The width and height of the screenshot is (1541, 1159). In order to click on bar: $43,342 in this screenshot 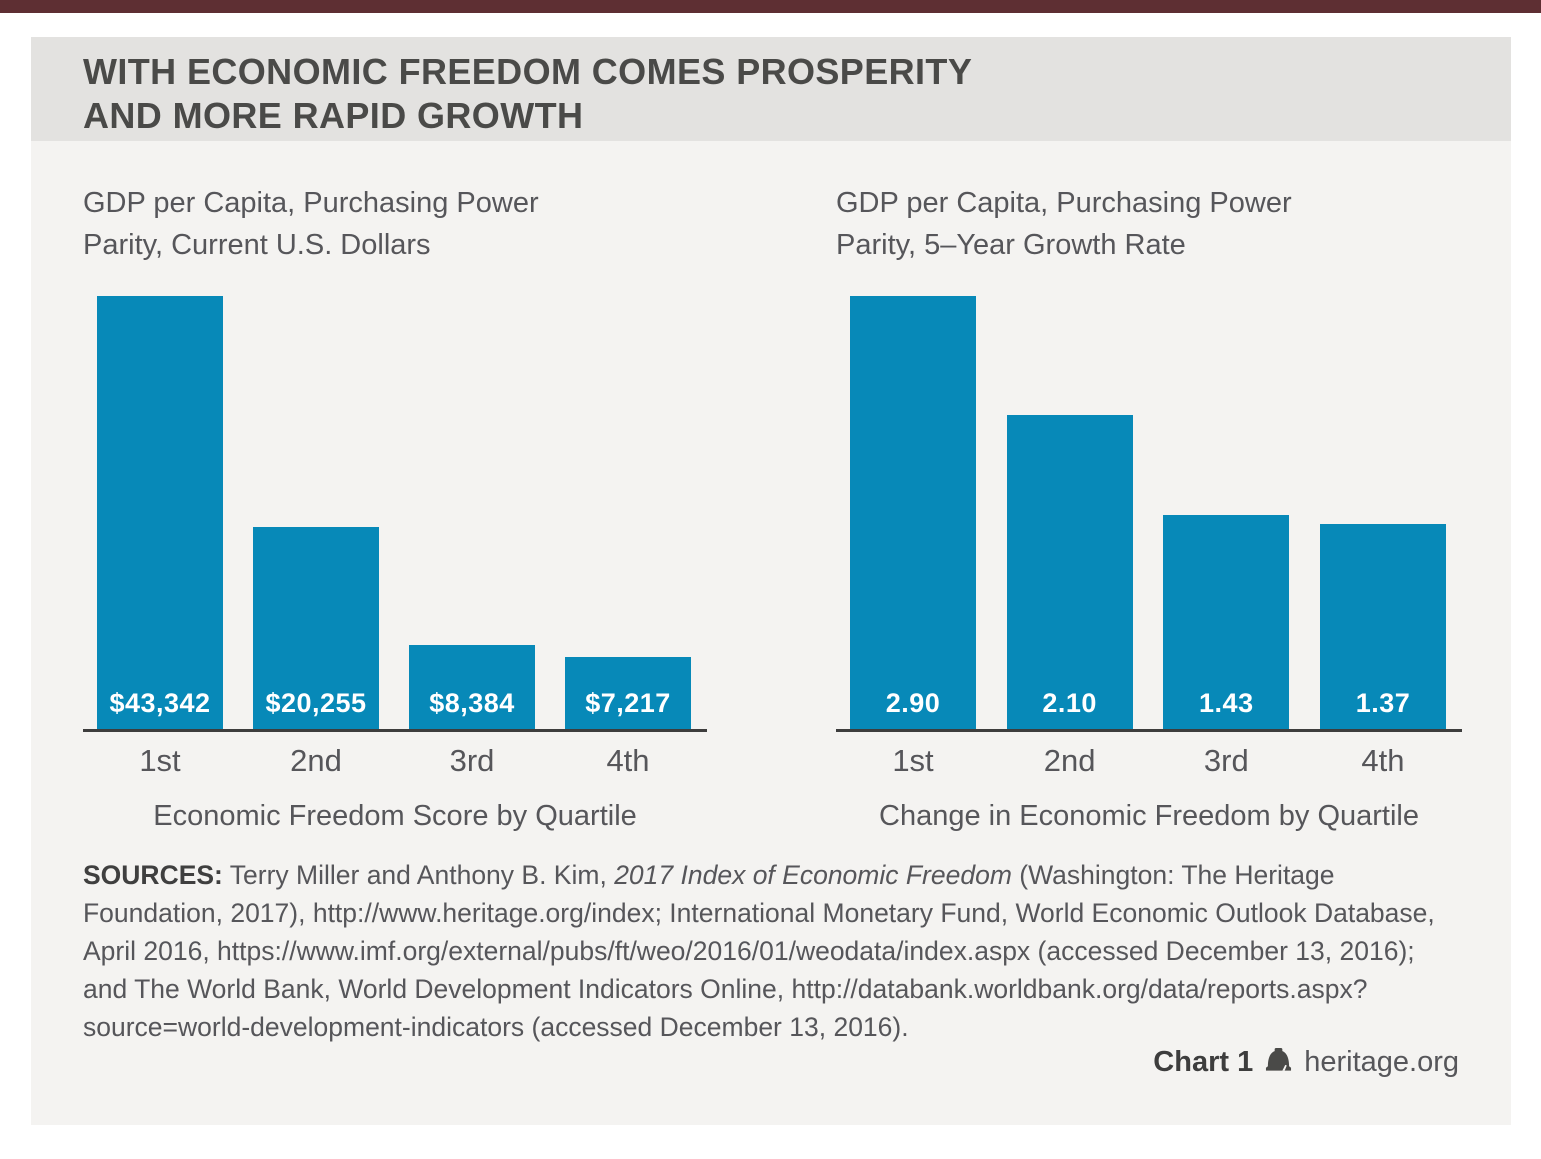, I will do `click(160, 512)`.